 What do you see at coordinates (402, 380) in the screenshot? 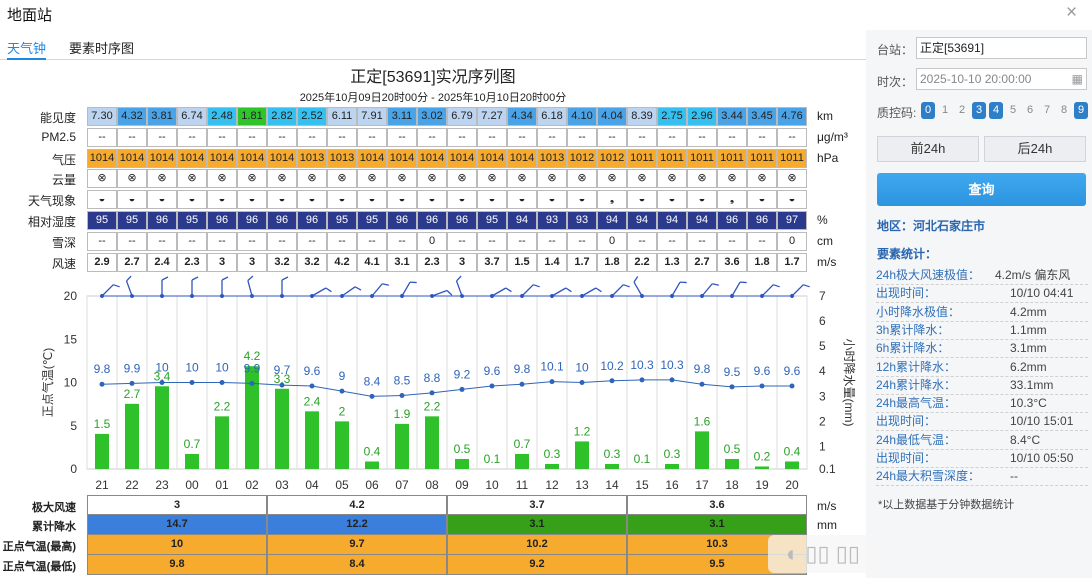
I see `temperature-label: 8.5` at bounding box center [402, 380].